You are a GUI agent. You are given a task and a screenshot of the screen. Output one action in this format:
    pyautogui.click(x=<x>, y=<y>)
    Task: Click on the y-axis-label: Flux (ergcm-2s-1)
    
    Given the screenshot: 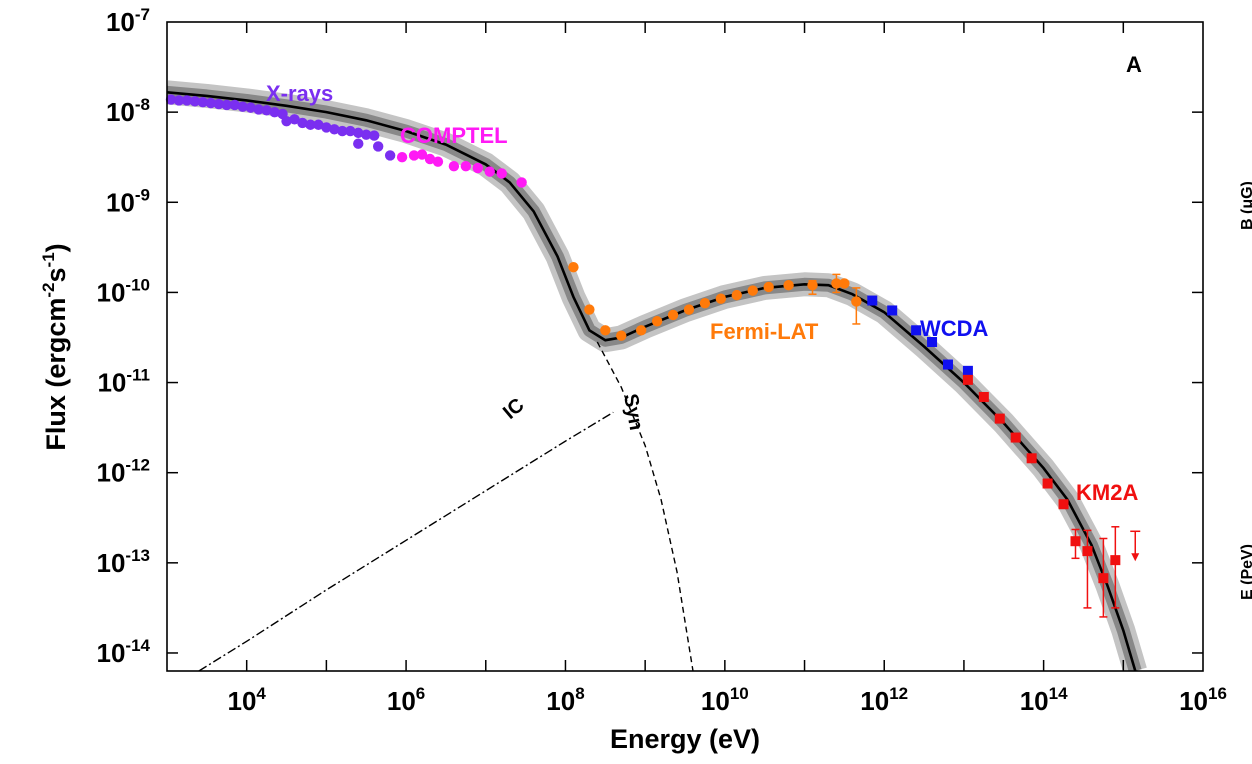 What is the action you would take?
    pyautogui.click(x=55, y=346)
    